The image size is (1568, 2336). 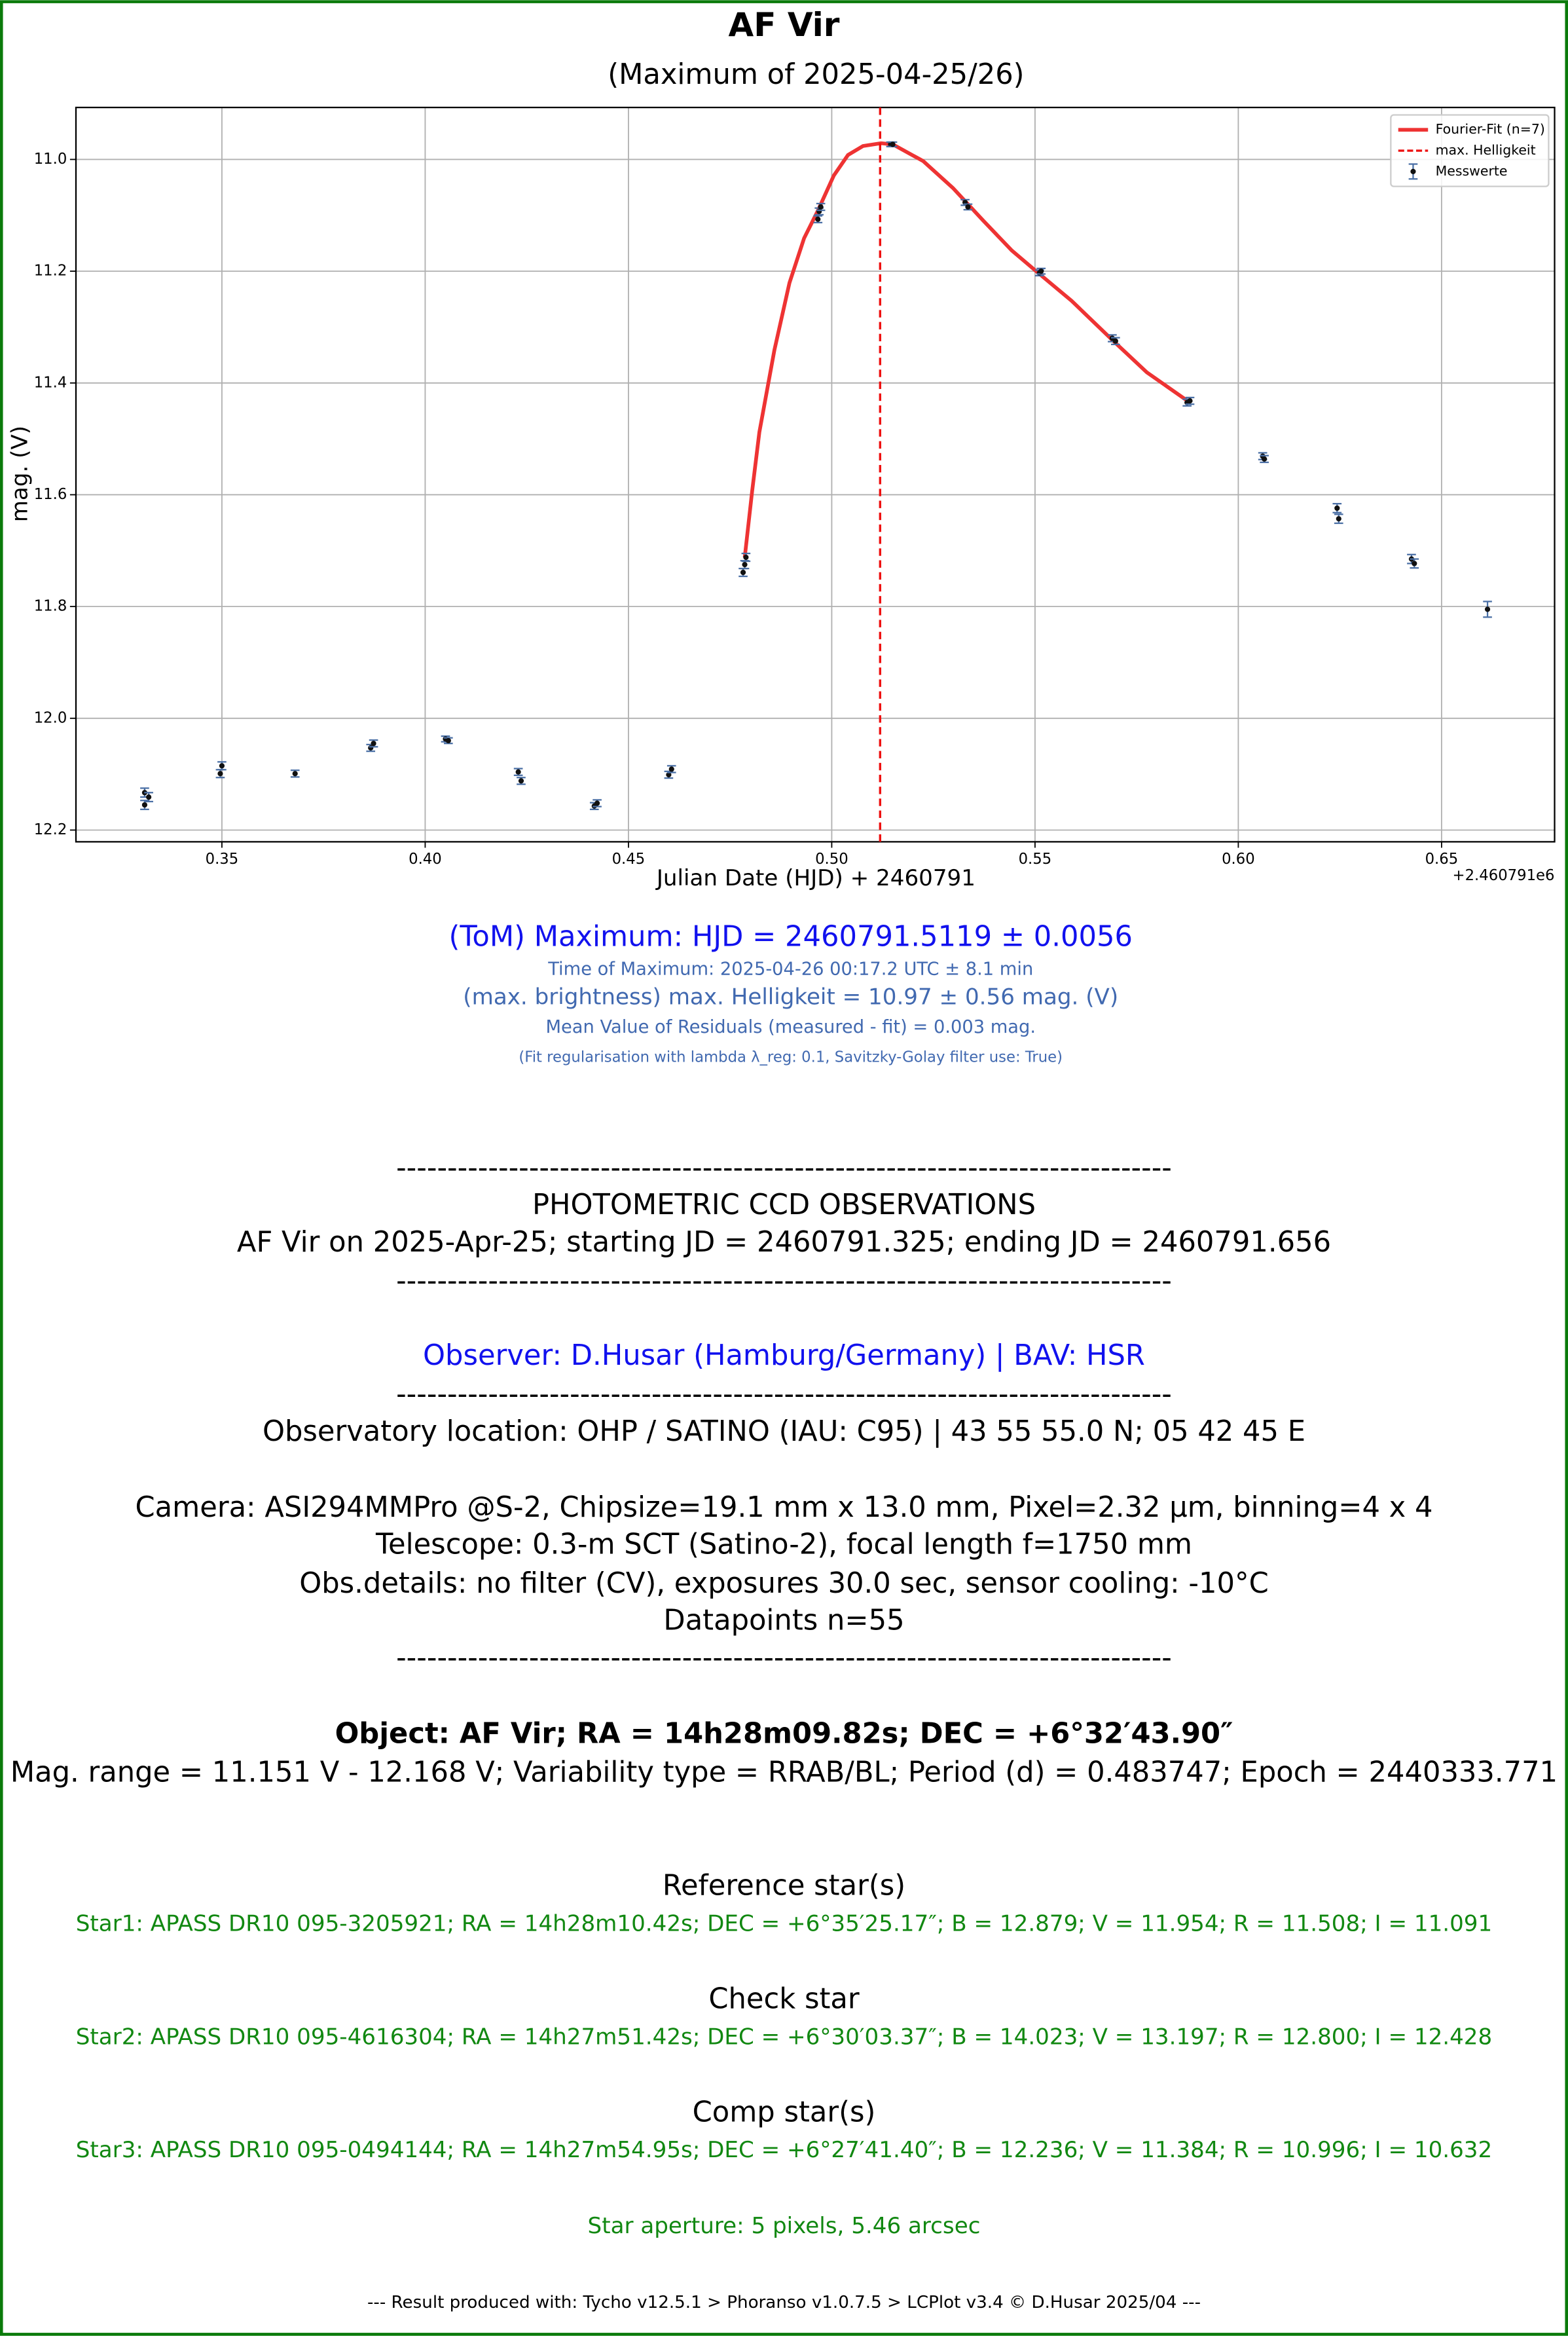 I want to click on legend-box, so click(x=1470, y=150).